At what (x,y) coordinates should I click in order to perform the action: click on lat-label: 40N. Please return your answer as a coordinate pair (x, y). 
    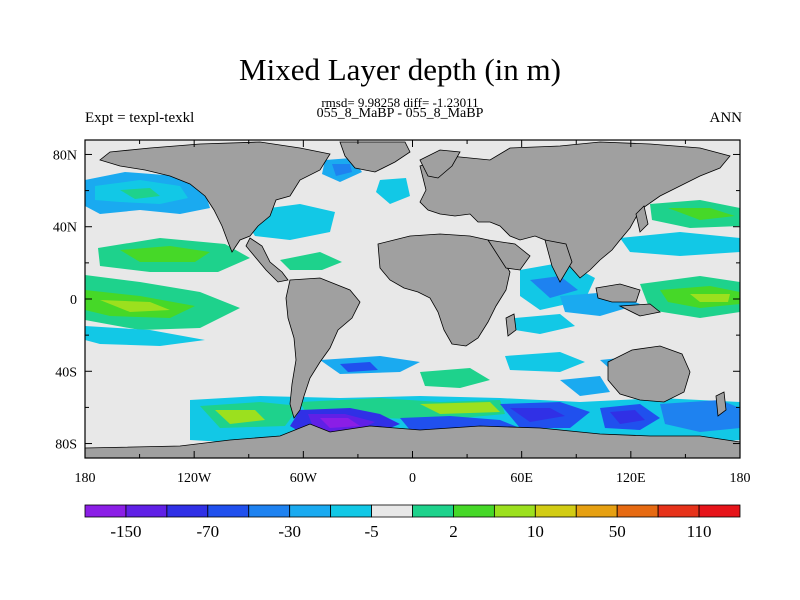
    Looking at the image, I should click on (65, 228).